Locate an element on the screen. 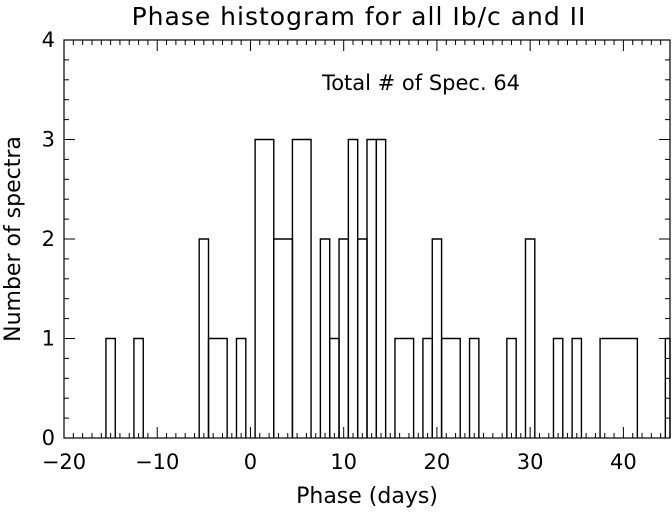  y-axis-label: Number of spectra is located at coordinates (13, 239).